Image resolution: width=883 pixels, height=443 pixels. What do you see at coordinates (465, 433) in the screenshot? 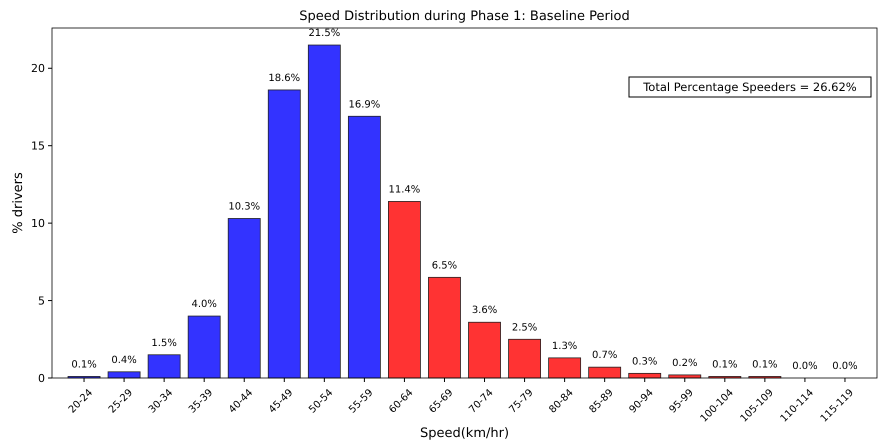
I see `x-axis-title: Speed(km/hr)` at bounding box center [465, 433].